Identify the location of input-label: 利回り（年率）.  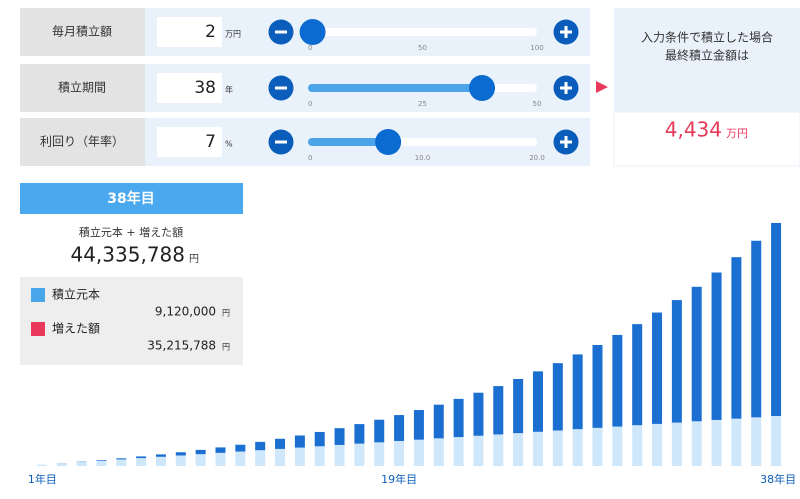
(82, 141).